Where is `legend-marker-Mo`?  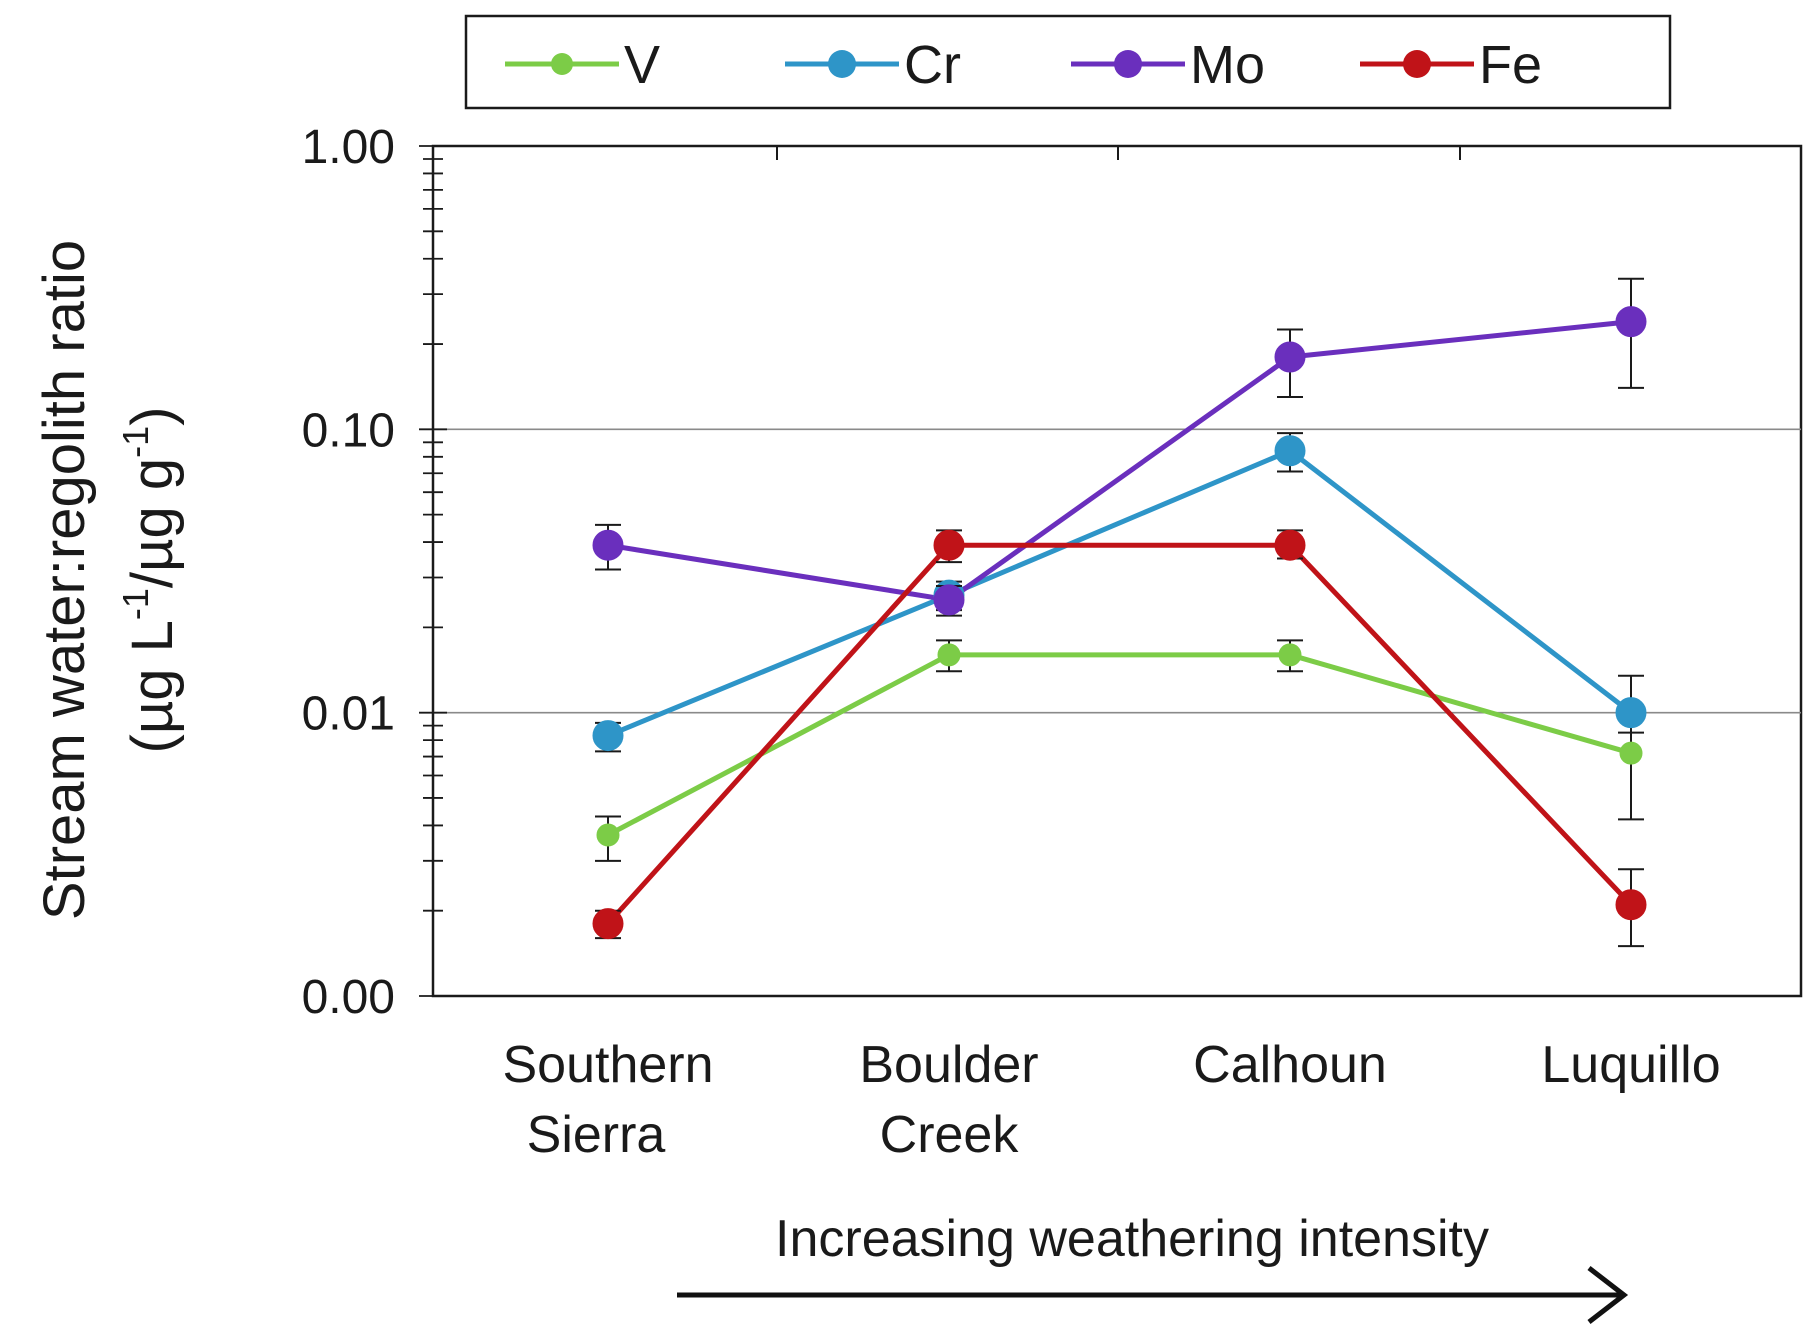
legend-marker-Mo is located at coordinates (1128, 64).